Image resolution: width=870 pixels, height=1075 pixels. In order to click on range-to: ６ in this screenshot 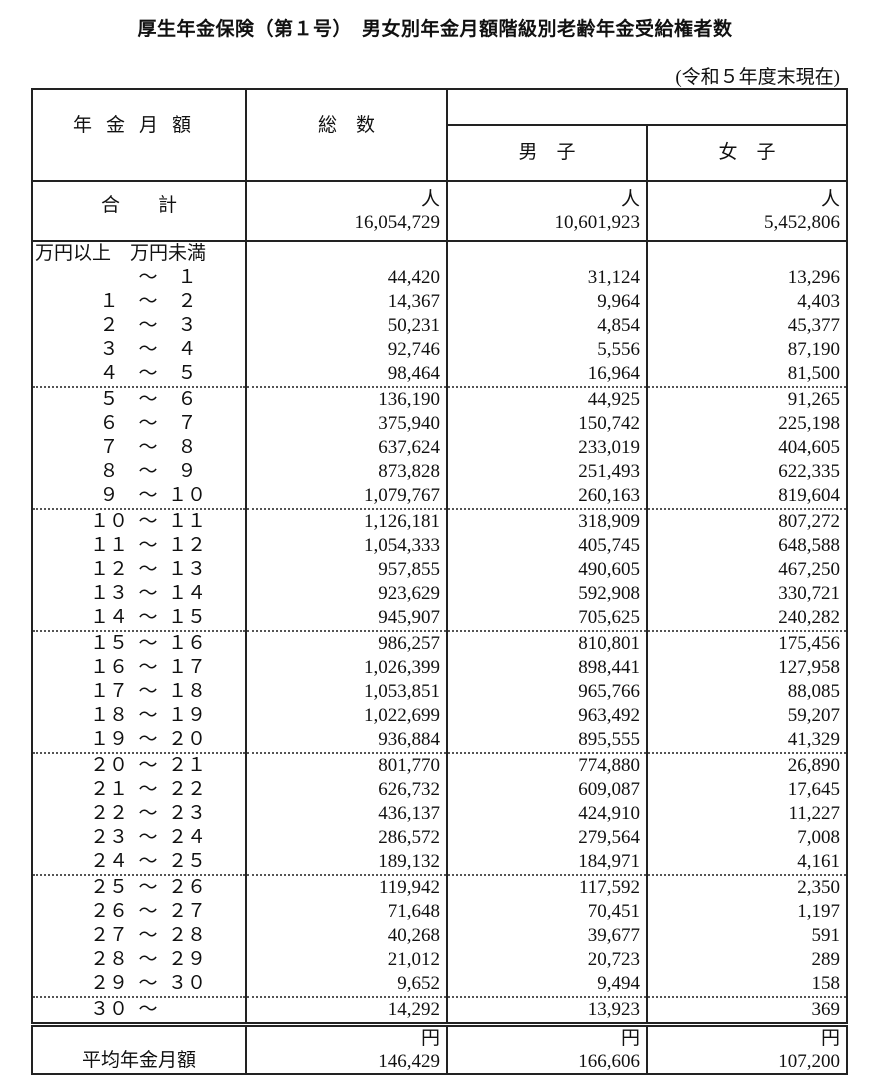, I will do `click(187, 399)`.